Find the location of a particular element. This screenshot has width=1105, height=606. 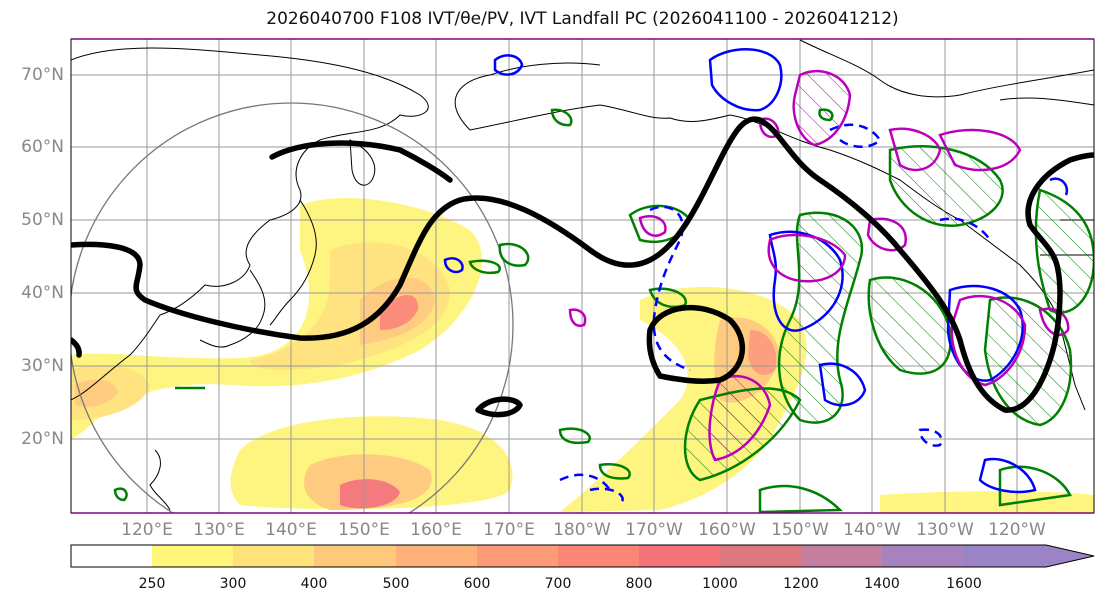

colorbar-tick-1000: 1000 is located at coordinates (720, 584).